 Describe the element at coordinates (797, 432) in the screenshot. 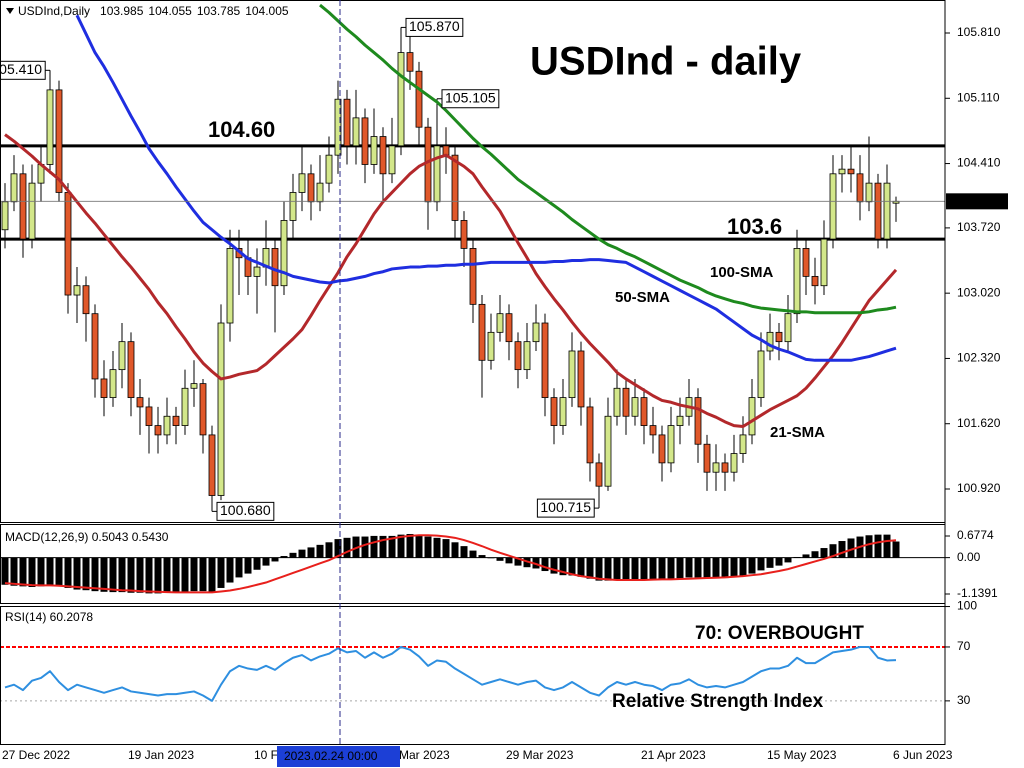

I see `sma-label: 21-SMA` at that location.